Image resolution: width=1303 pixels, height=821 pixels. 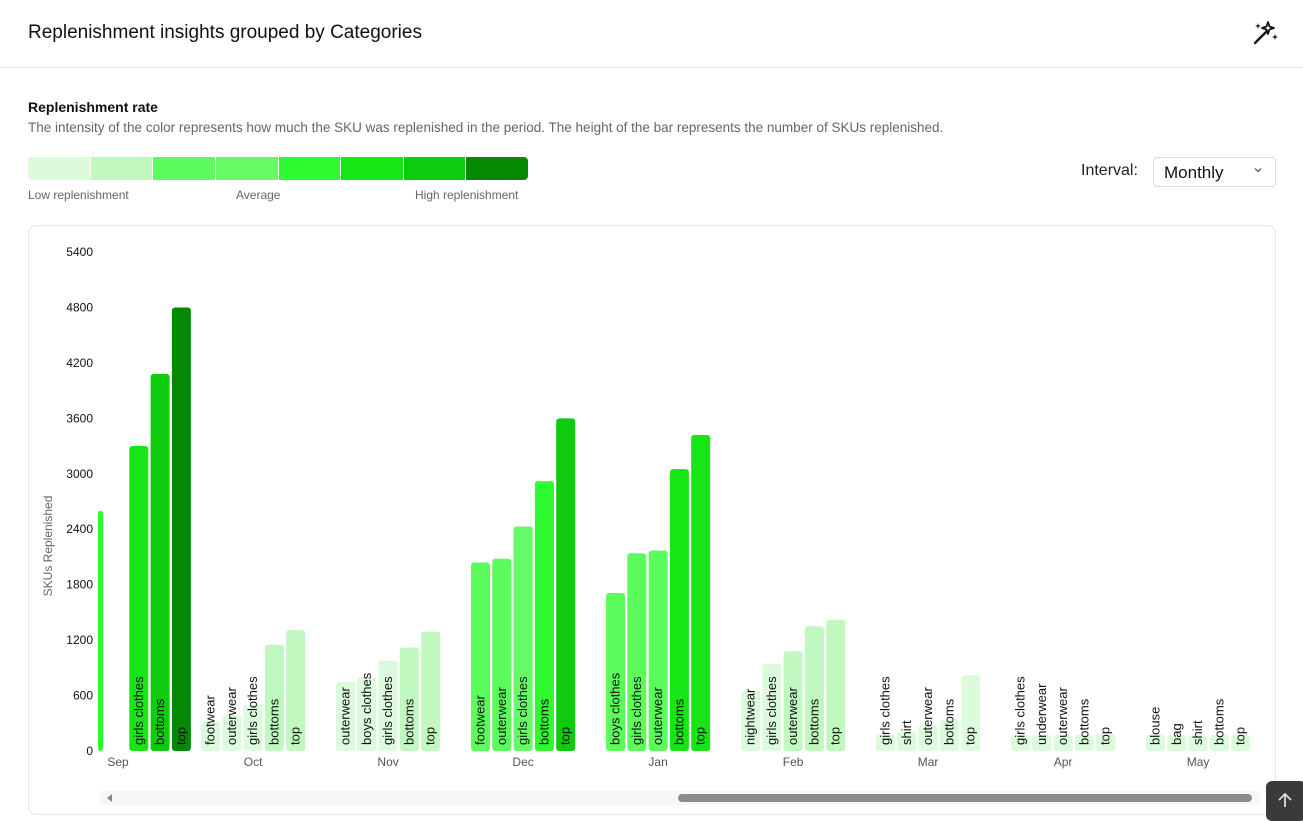 What do you see at coordinates (502, 654) in the screenshot?
I see `bar-dec-outerwear` at bounding box center [502, 654].